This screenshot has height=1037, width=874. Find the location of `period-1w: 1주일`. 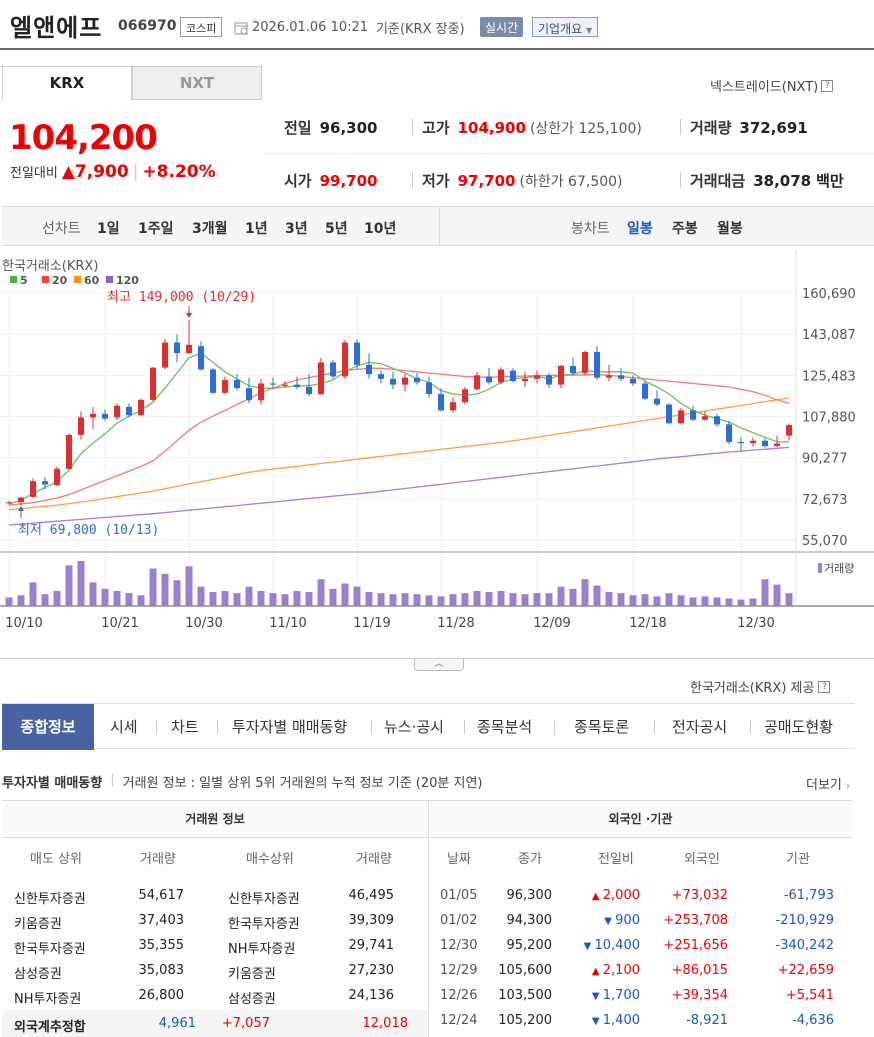

period-1w: 1주일 is located at coordinates (156, 229).